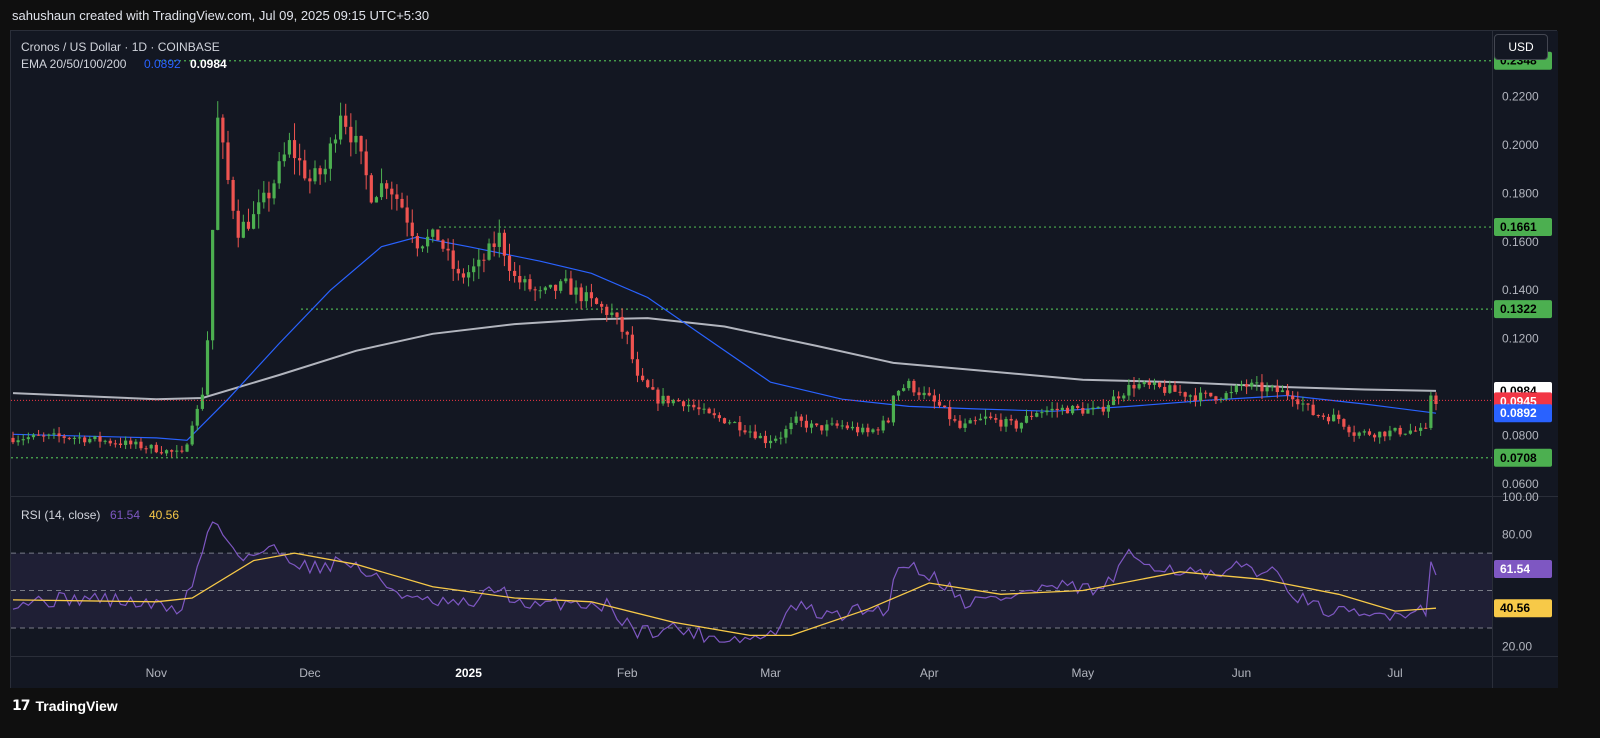 The width and height of the screenshot is (1600, 738). What do you see at coordinates (120, 47) in the screenshot?
I see `symbol-legend: Cronos / US Dollar · 1D · COINBASE` at bounding box center [120, 47].